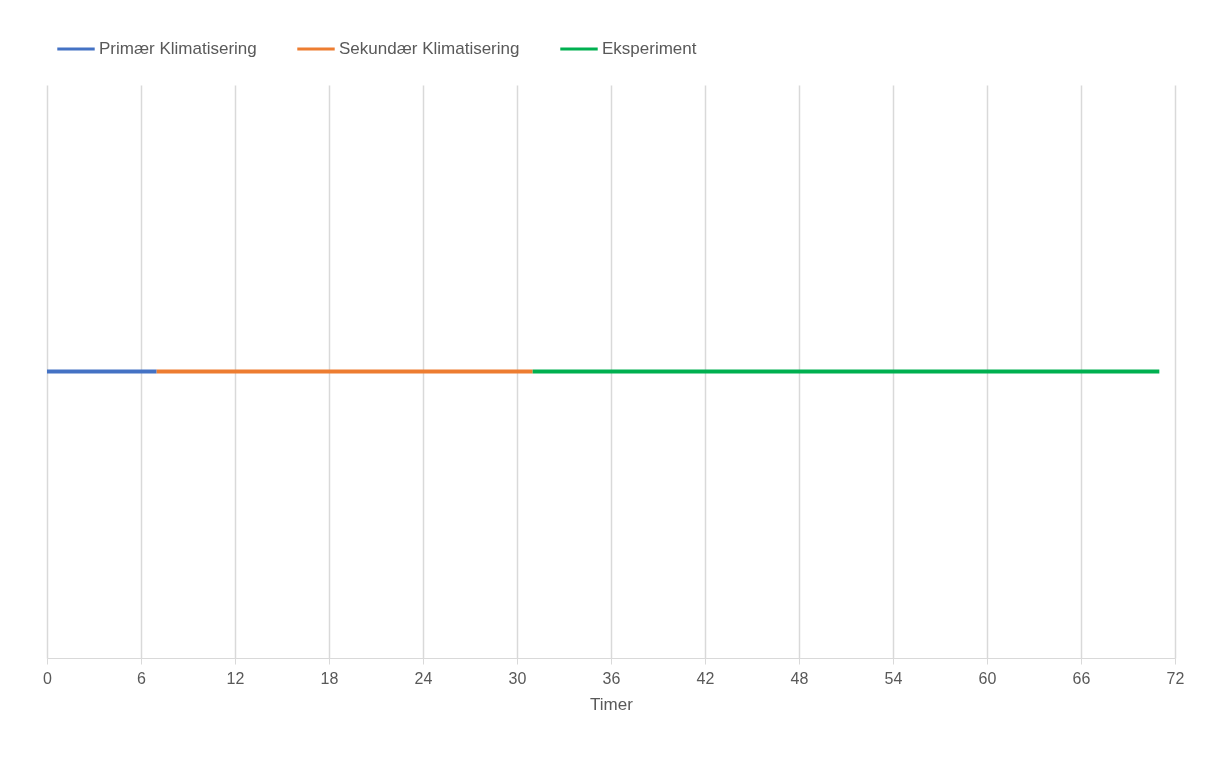  Describe the element at coordinates (429, 48) in the screenshot. I see `legend-label: Sekundær Klimatisering` at that location.